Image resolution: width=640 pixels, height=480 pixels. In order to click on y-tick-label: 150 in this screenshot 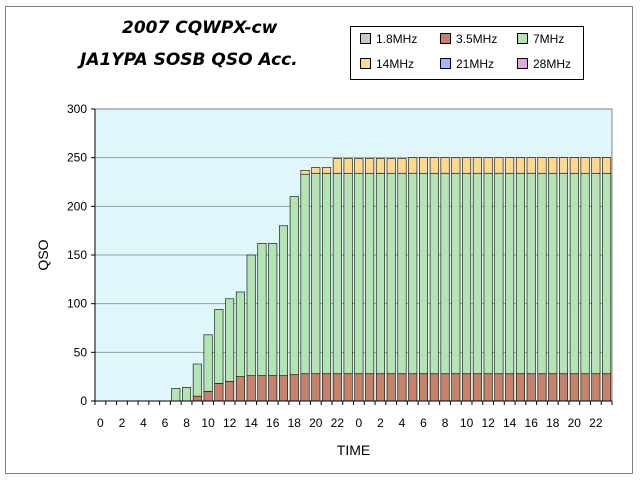, I will do `click(77, 255)`.